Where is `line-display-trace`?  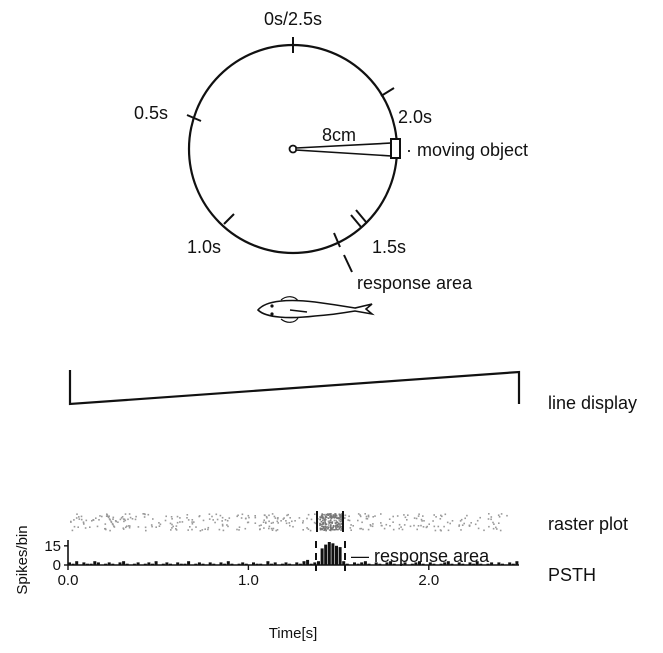 line-display-trace is located at coordinates (294, 388).